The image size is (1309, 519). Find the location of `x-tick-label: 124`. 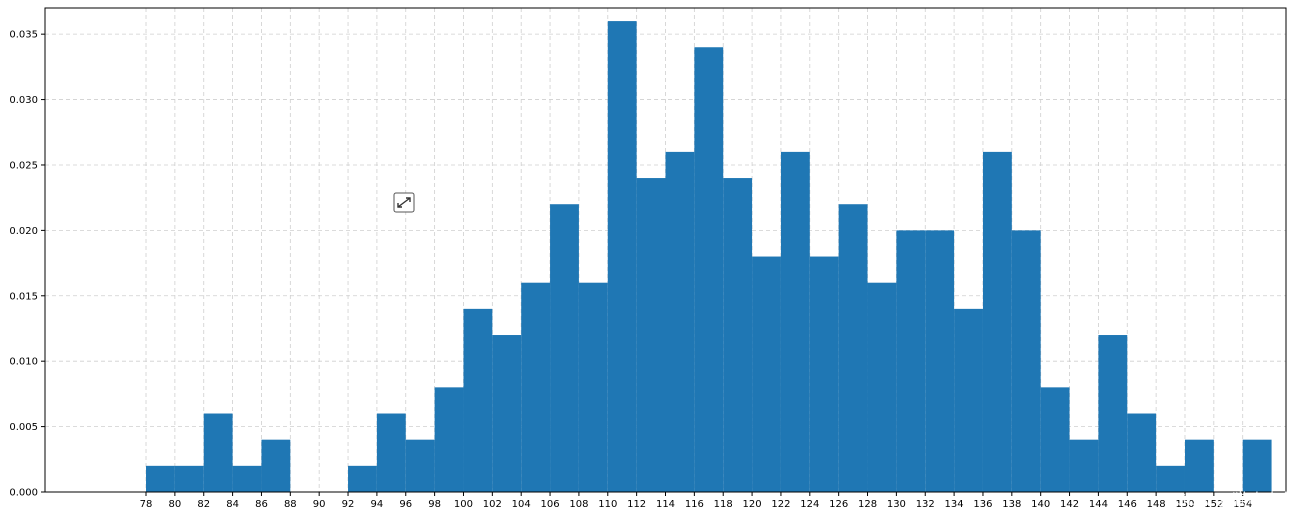

x-tick-label: 124 is located at coordinates (809, 504).